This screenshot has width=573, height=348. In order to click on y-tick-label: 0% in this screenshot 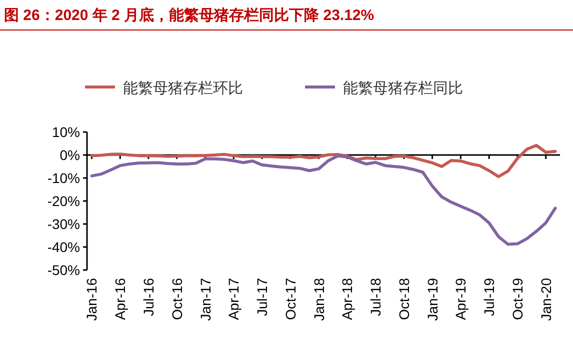, I will do `click(70, 155)`.